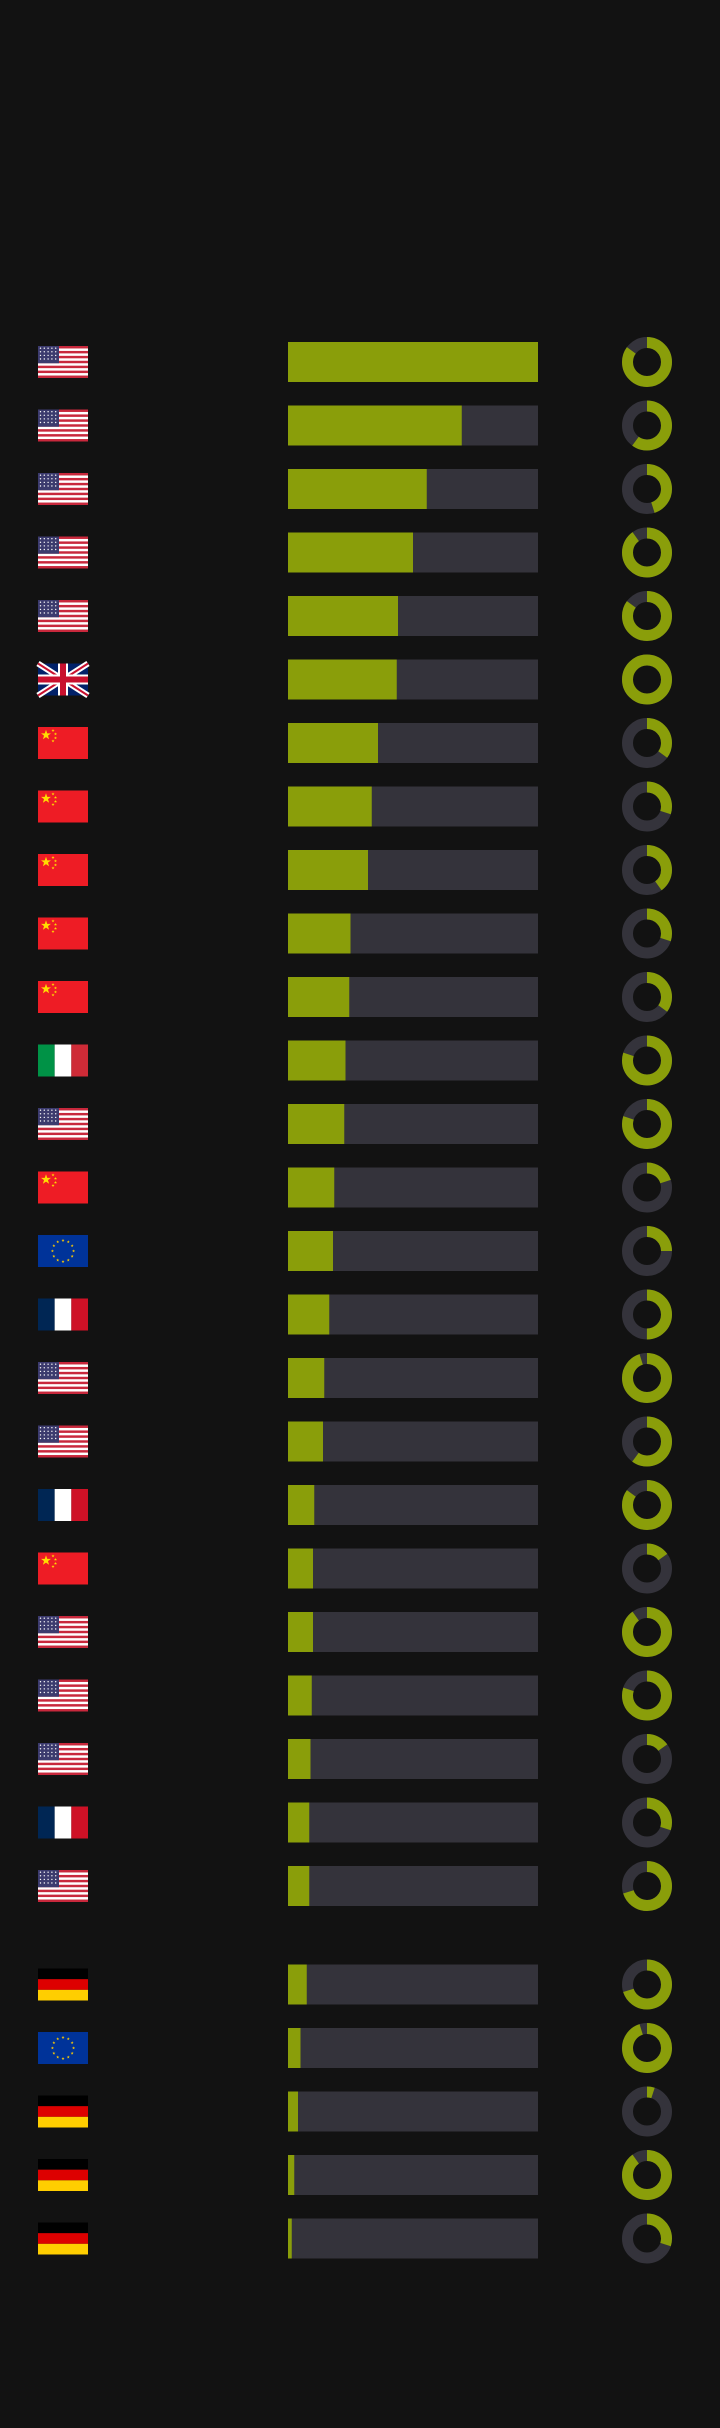  I want to click on flag-it-icon, so click(63, 1060).